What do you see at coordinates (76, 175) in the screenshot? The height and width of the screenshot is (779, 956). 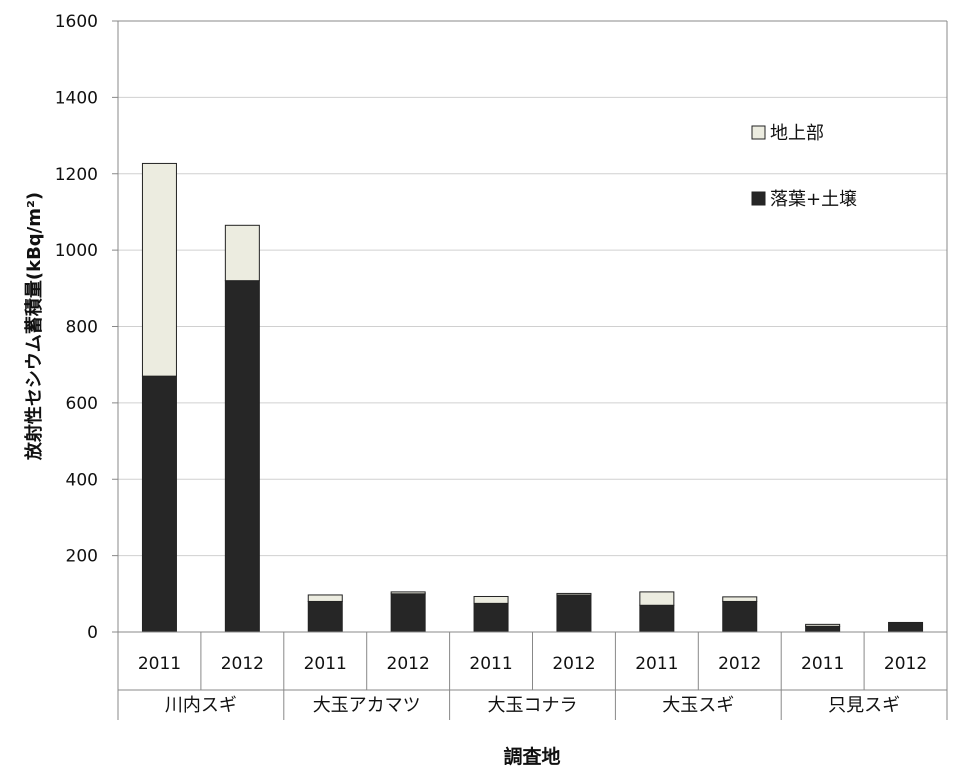 I see `y-tick-label: 1200` at bounding box center [76, 175].